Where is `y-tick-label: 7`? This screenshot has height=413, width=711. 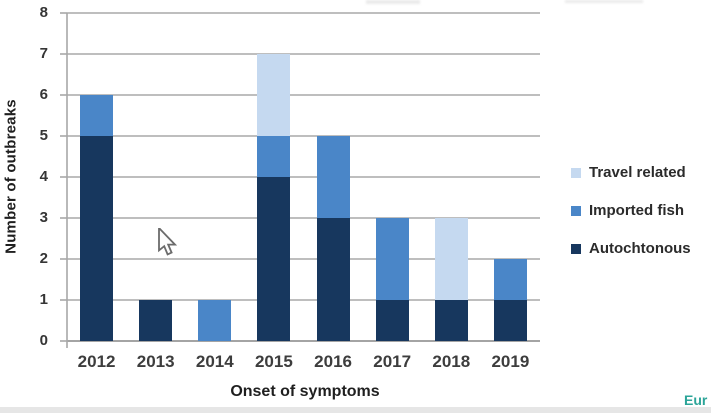 y-tick-label: 7 is located at coordinates (43, 53).